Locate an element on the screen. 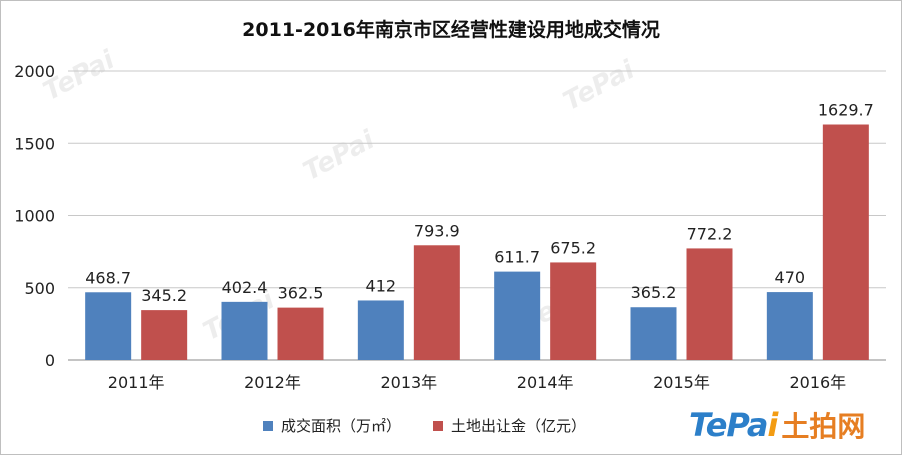  x-axis: 2011年 2012年 2013年 2014年 2015年 2016年 is located at coordinates (477, 382).